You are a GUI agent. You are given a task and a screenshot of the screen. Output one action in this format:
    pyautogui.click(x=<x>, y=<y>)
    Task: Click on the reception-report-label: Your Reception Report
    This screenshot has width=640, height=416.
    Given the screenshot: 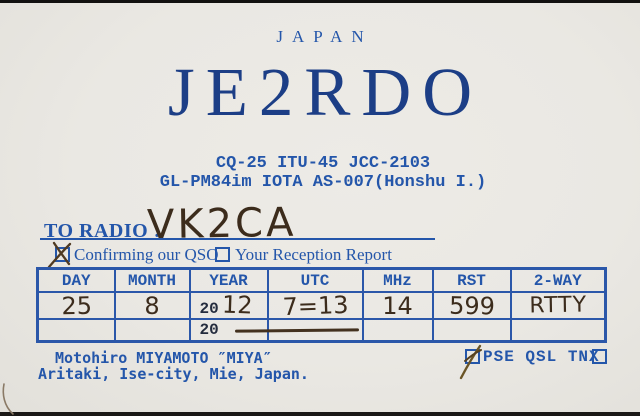 What is the action you would take?
    pyautogui.click(x=313, y=254)
    